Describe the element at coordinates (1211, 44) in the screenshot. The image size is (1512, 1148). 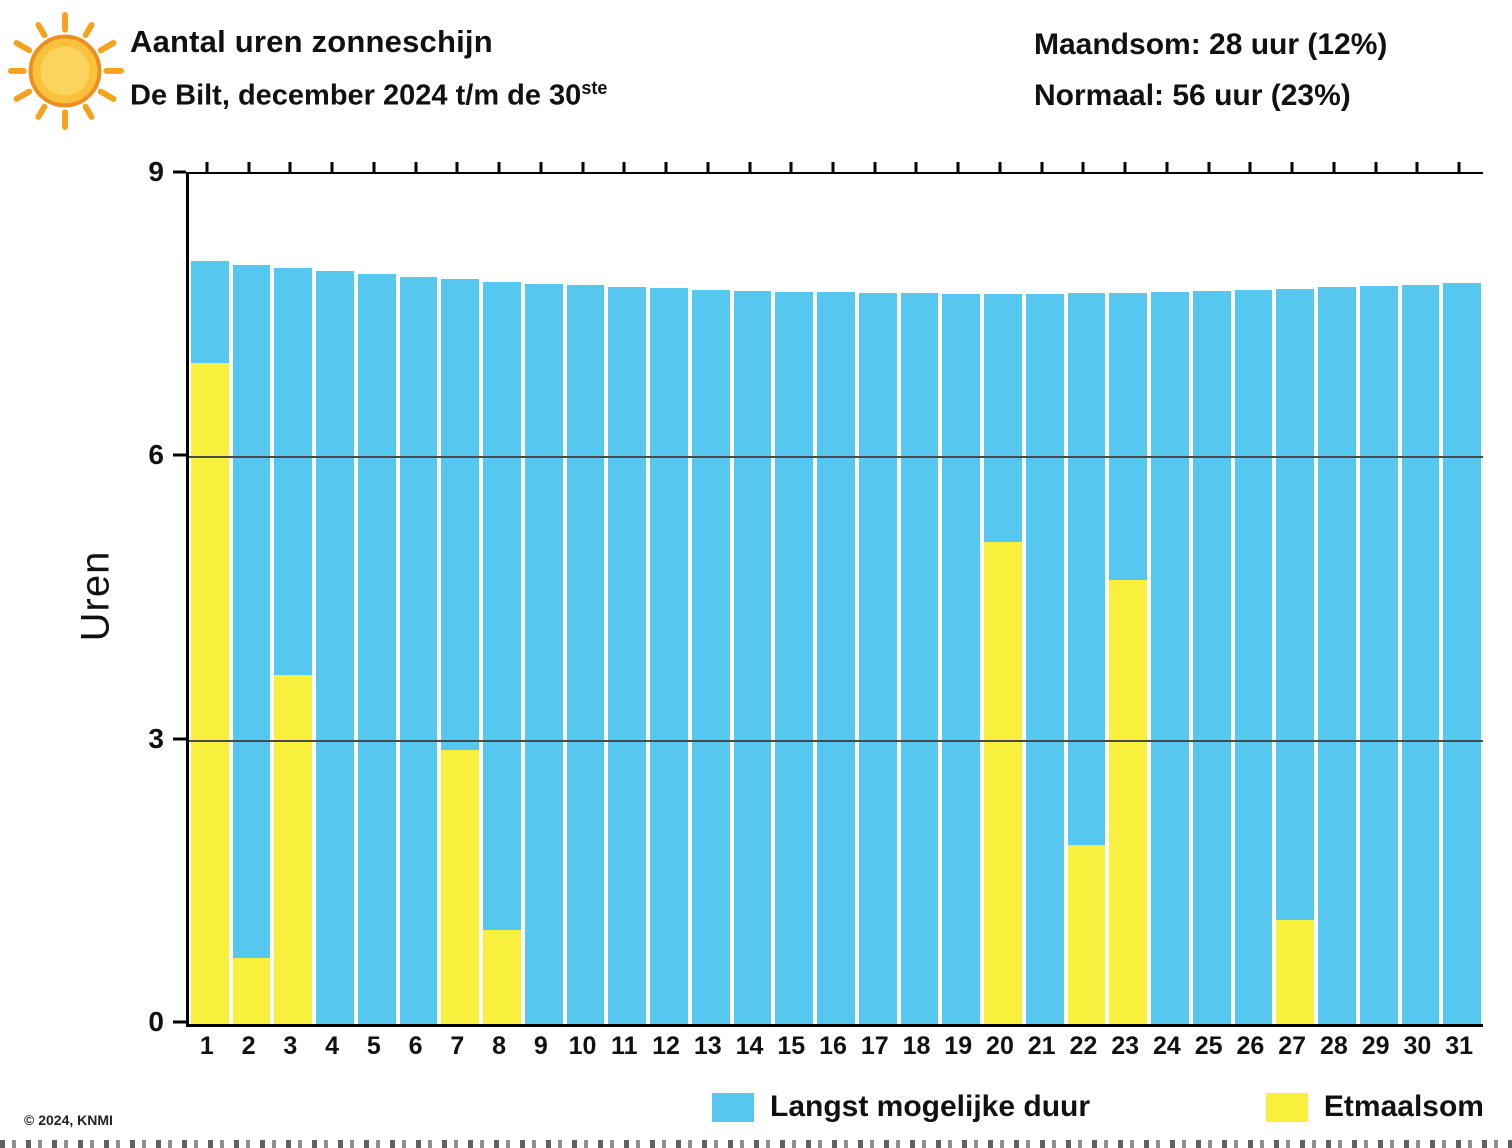
I see `stat-maandsom: Maandsom: 28 uur (12%)` at that location.